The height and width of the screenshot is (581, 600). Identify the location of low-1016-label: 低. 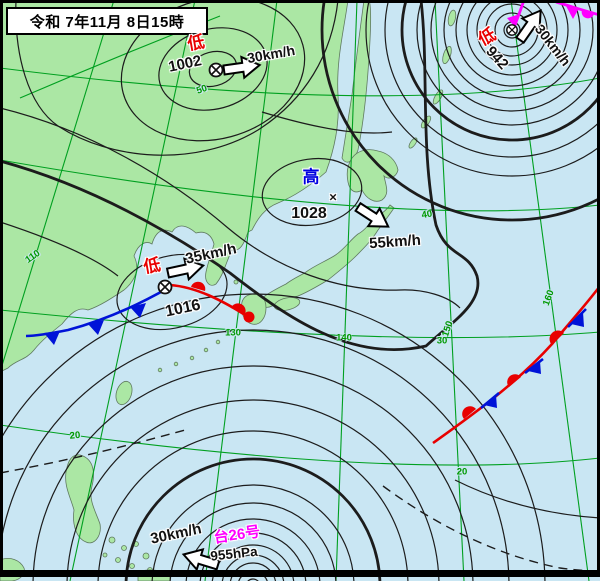
(152, 266).